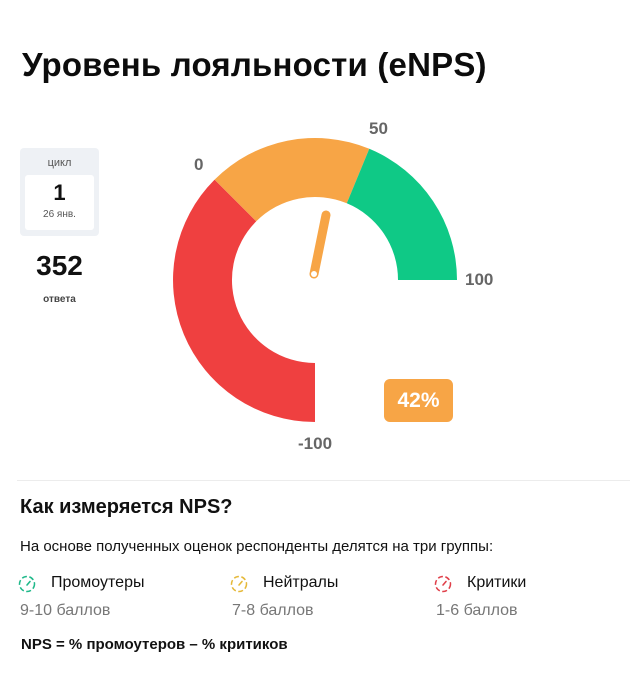 Image resolution: width=630 pixels, height=676 pixels. I want to click on nps-formula: NPS = % промоутеров – % критиков, so click(154, 644).